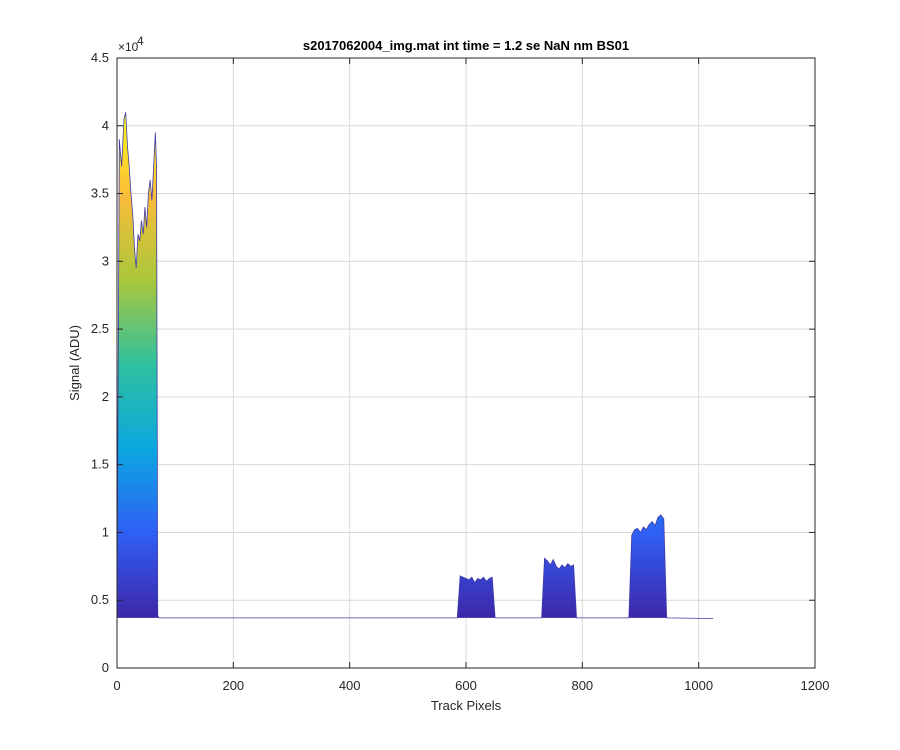 Image resolution: width=900 pixels, height=750 pixels. I want to click on x-tick-label: 1200, so click(815, 685).